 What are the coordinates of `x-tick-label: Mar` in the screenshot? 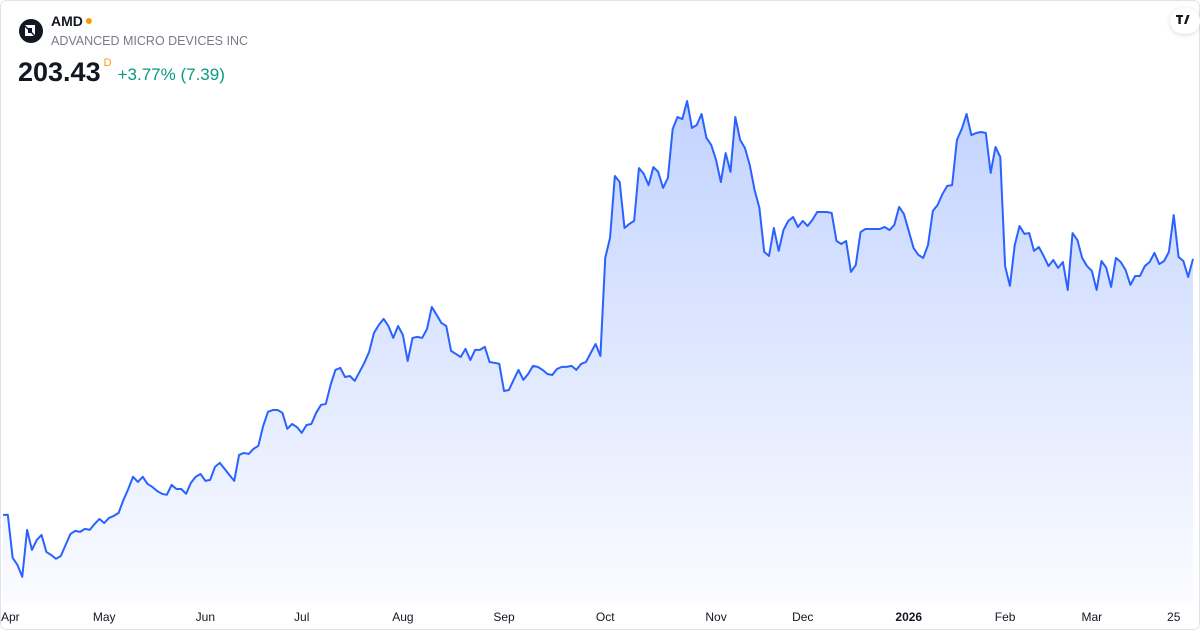 It's located at (1091, 617).